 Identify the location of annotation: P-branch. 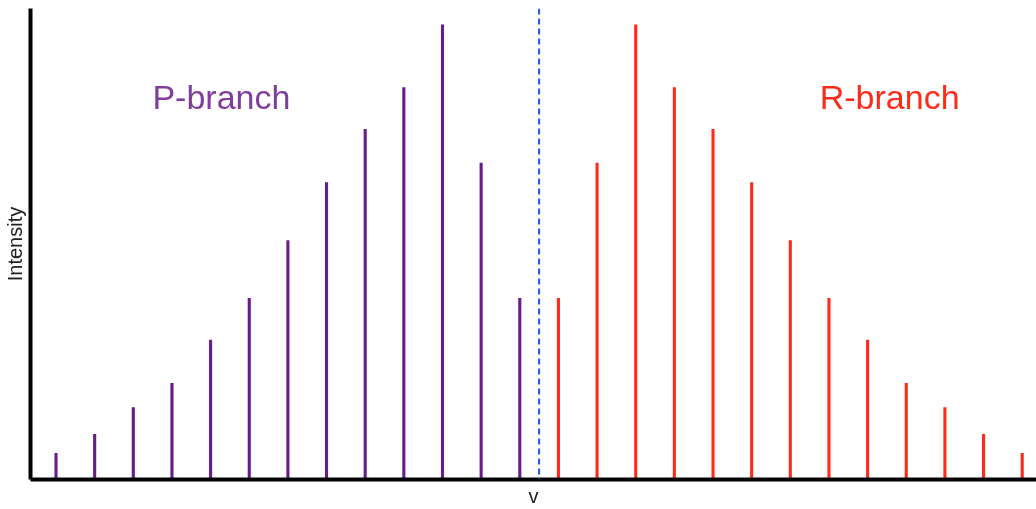
(221, 97).